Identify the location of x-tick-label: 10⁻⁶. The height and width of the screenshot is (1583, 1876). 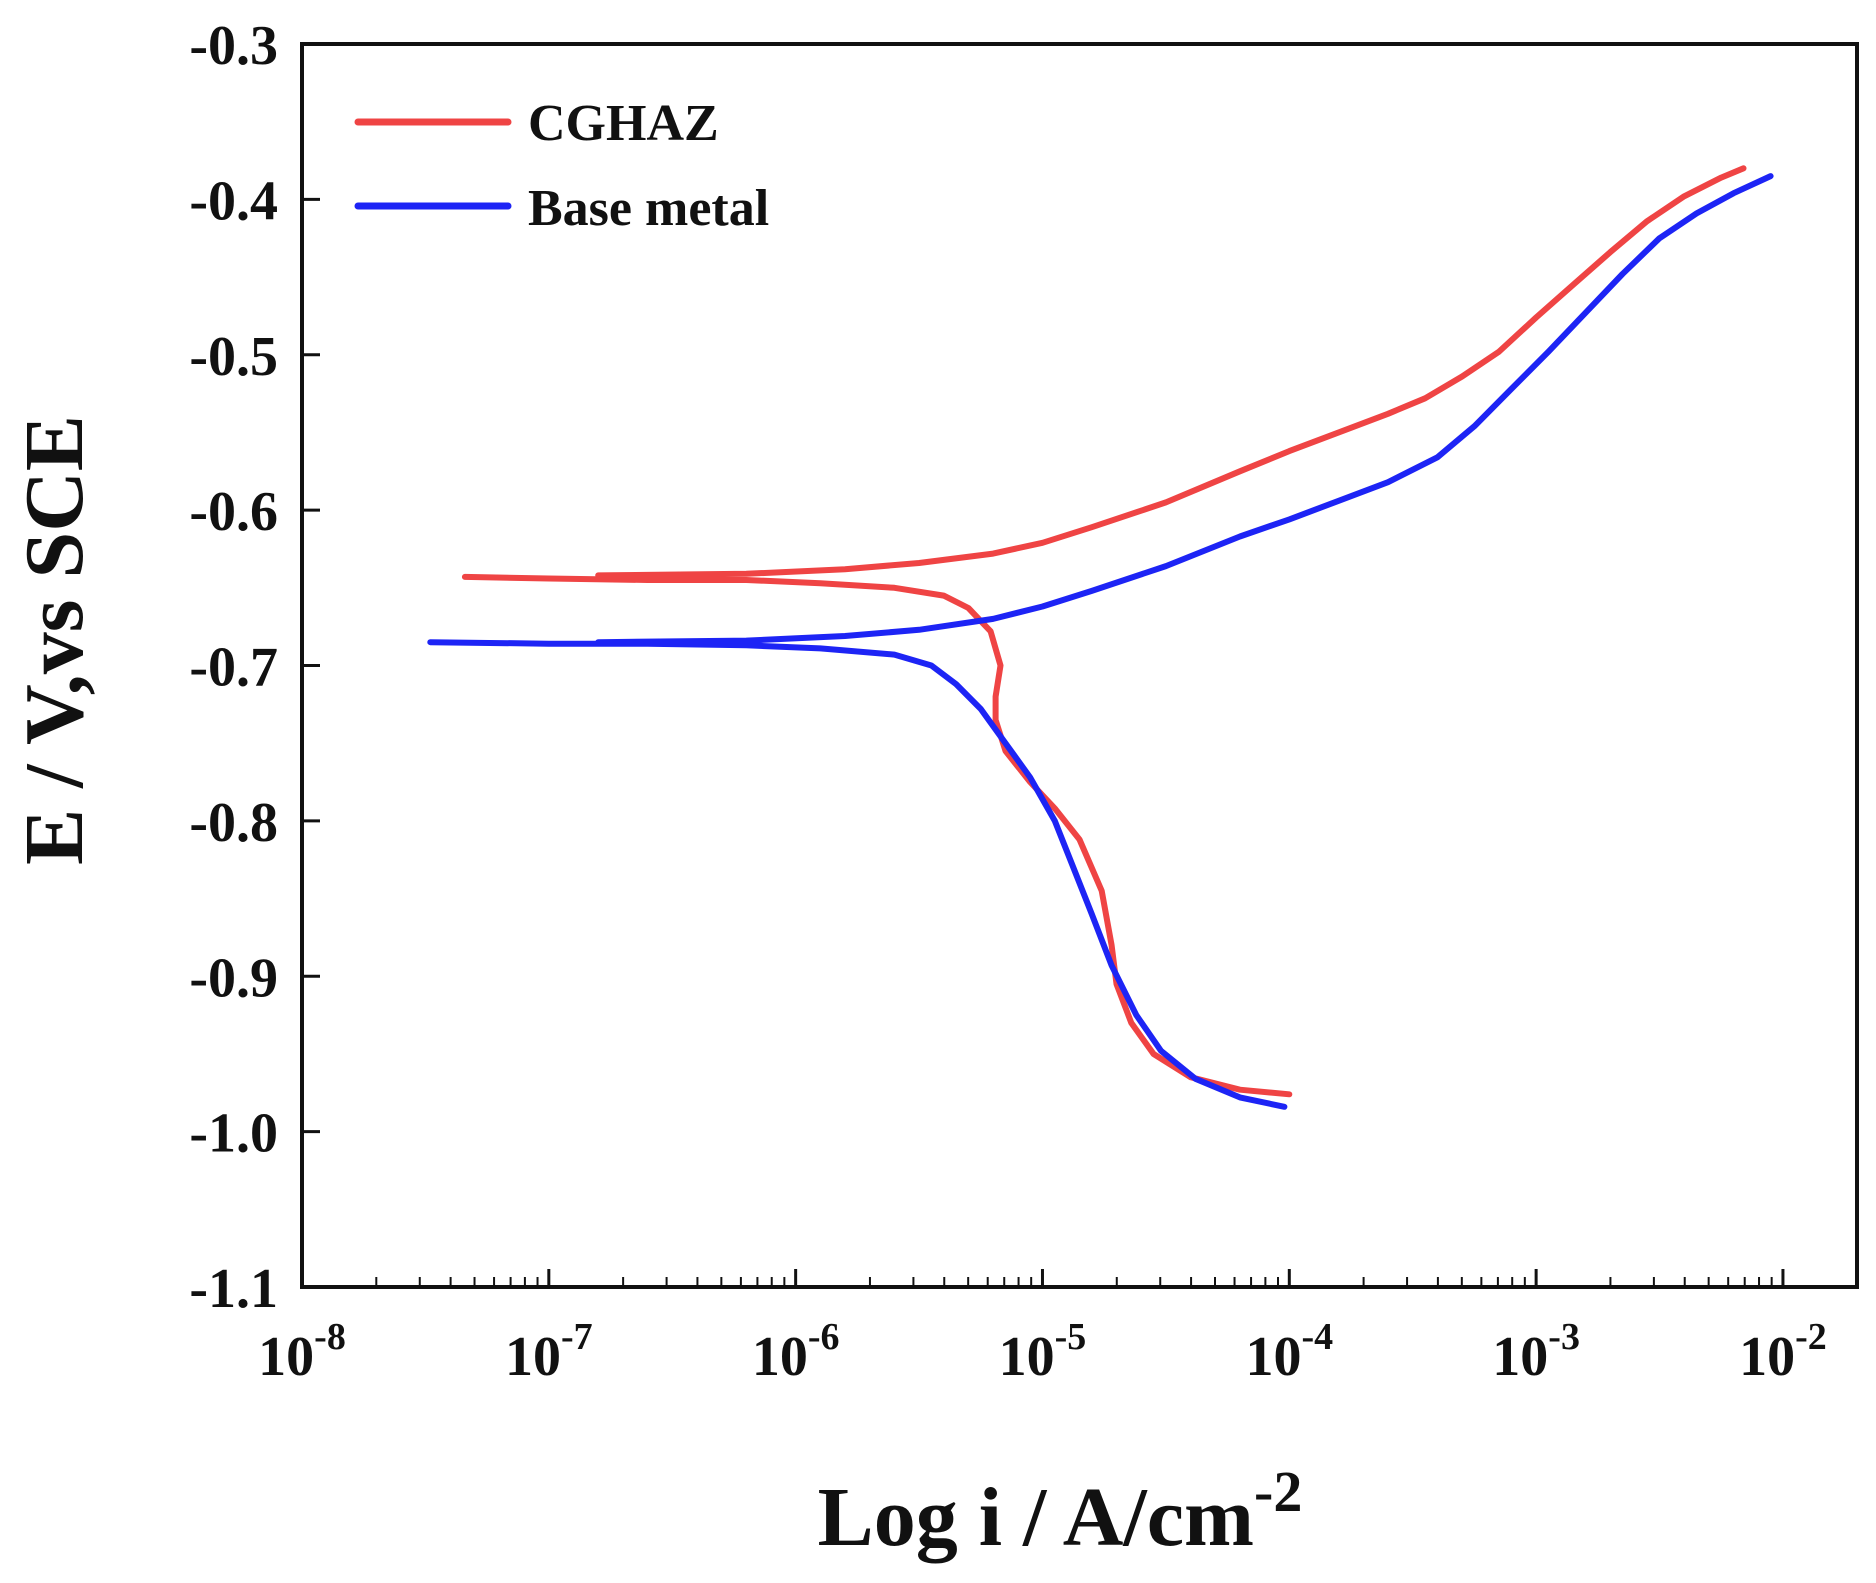
(796, 1352).